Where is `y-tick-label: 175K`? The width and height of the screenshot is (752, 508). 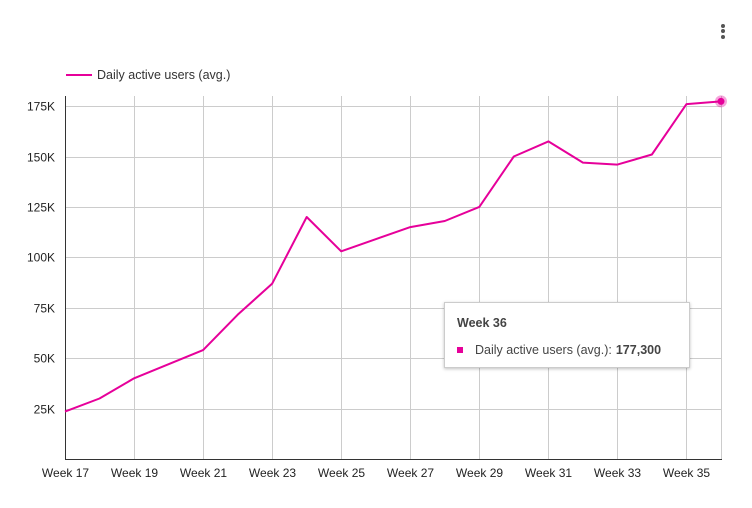 y-tick-label: 175K is located at coordinates (41, 107).